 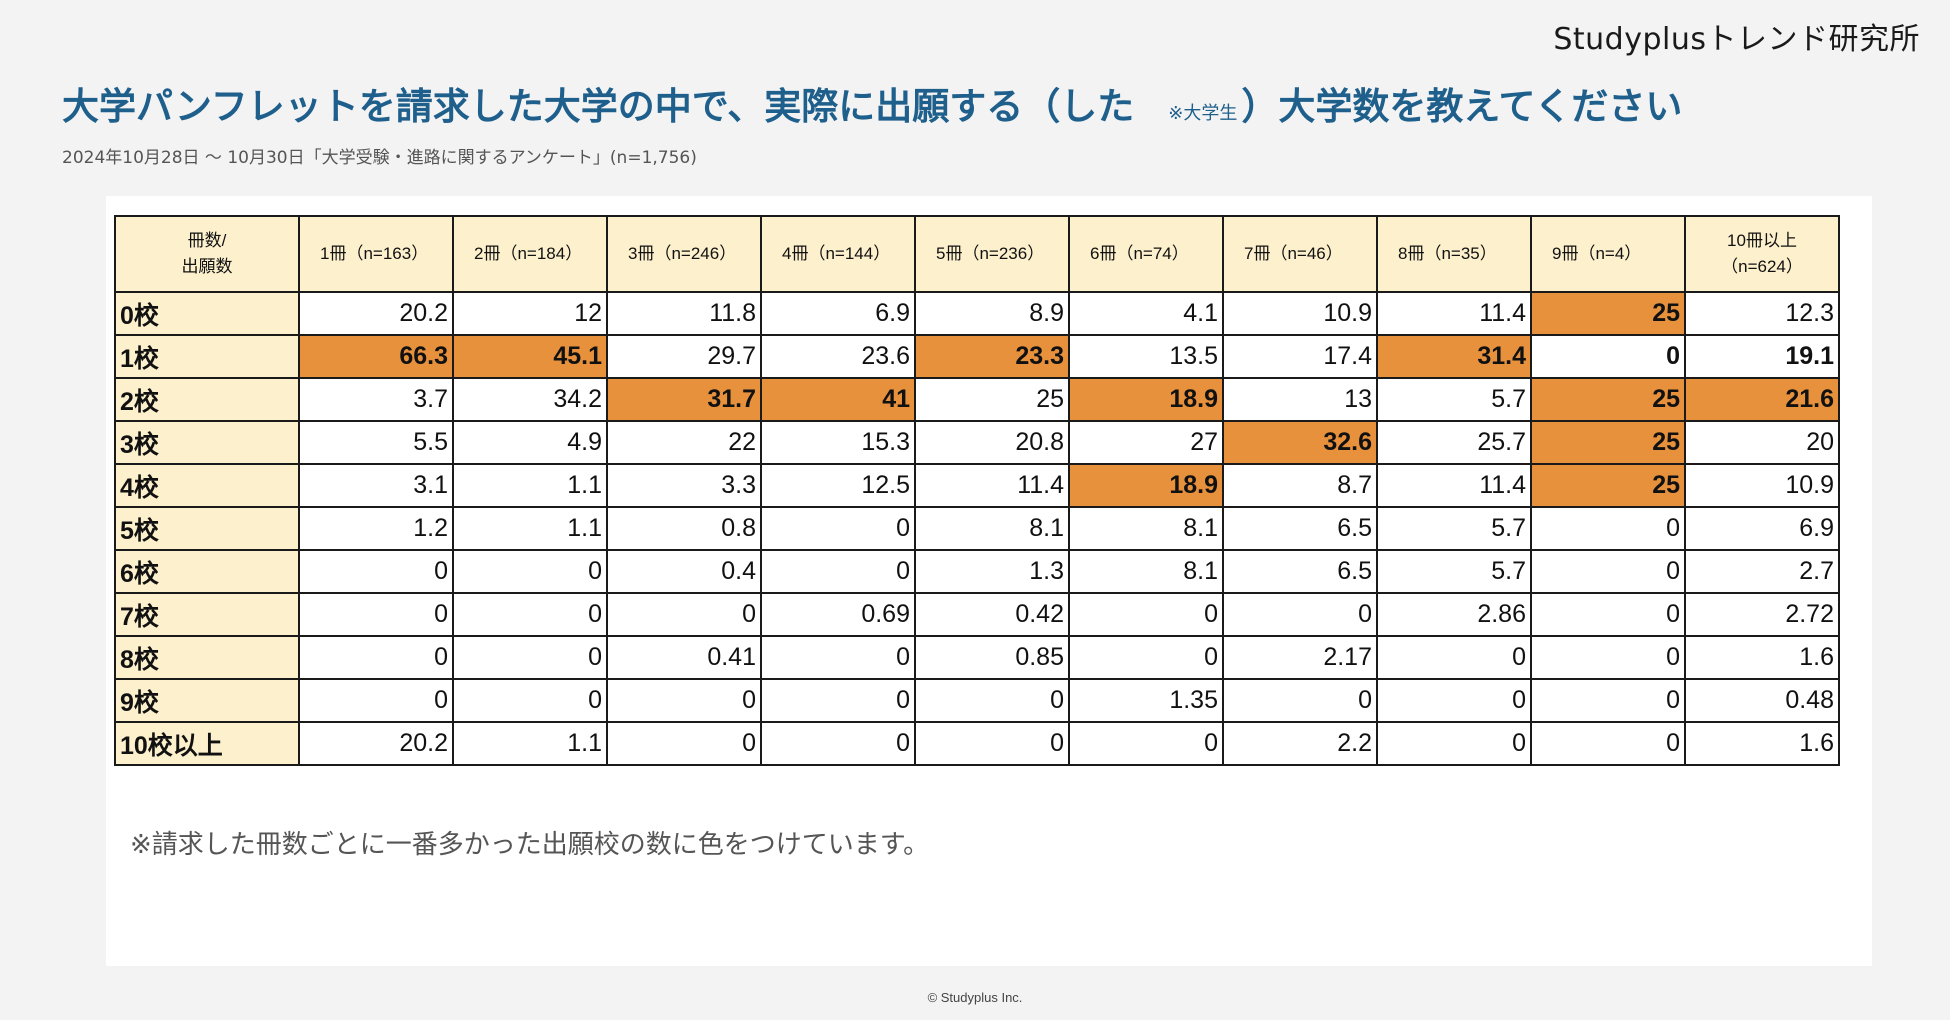 I want to click on table-cell: 31.4, so click(x=1454, y=356).